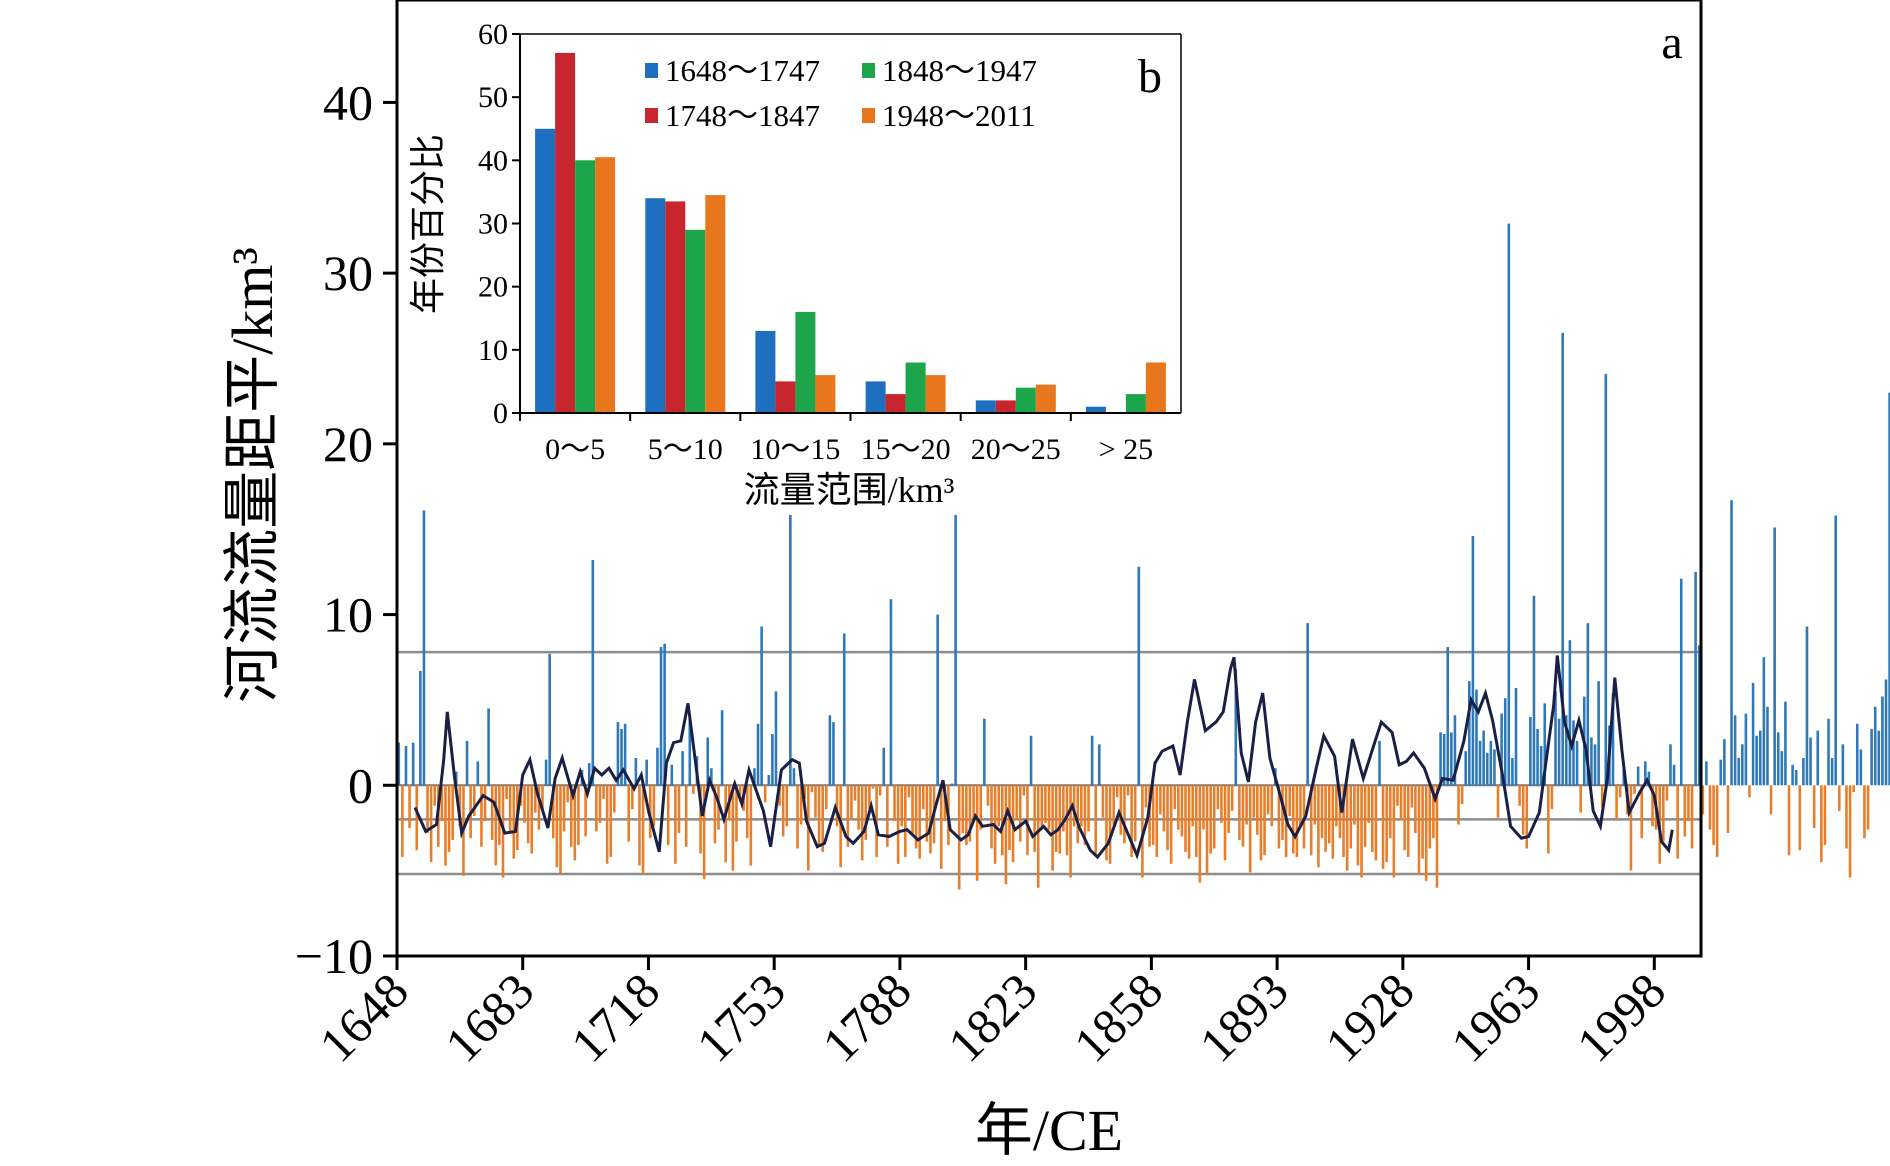 This screenshot has height=1166, width=1890. I want to click on y-tick-label: −10, so click(334, 956).